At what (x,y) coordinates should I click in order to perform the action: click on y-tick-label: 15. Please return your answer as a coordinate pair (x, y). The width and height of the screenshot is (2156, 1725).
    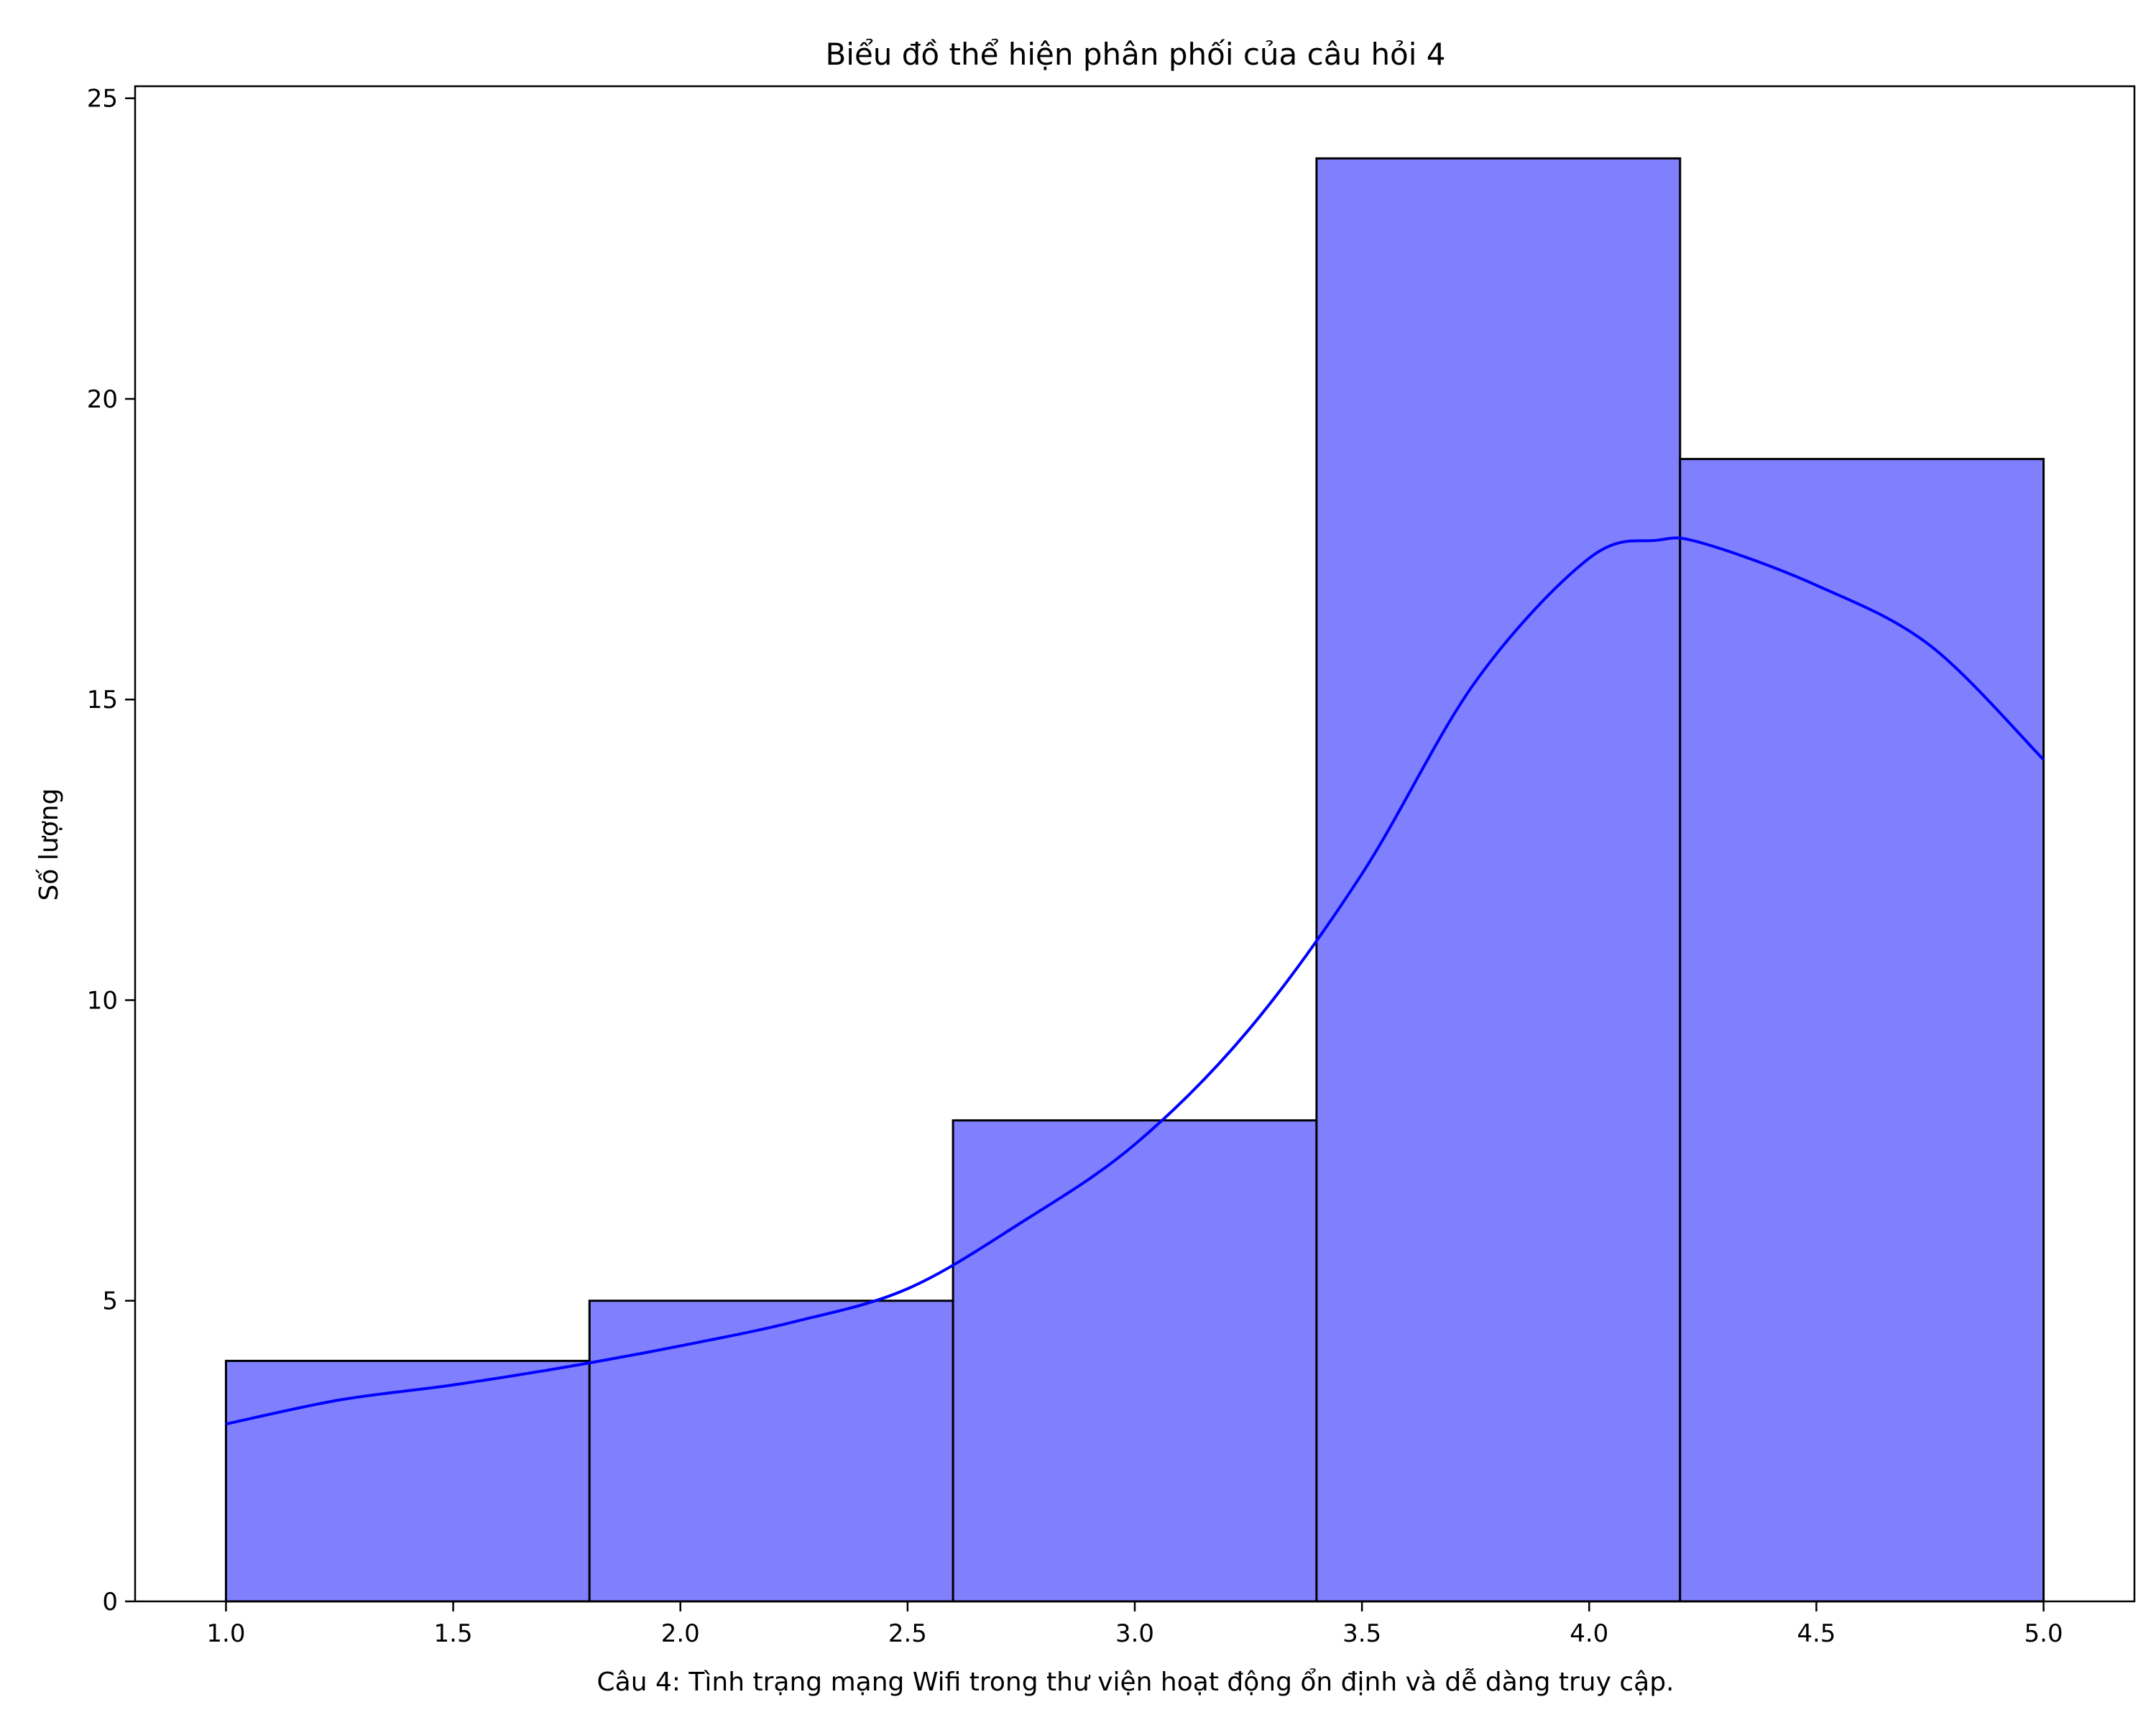
    Looking at the image, I should click on (103, 700).